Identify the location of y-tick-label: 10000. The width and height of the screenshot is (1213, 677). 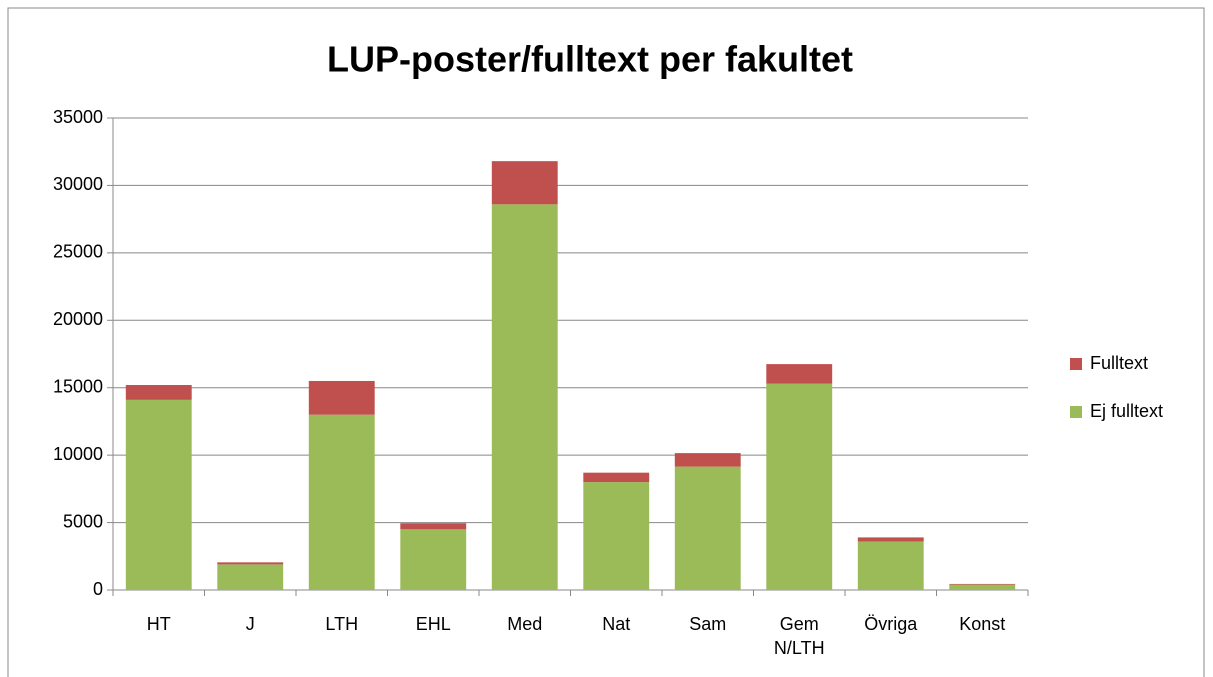
(78, 454).